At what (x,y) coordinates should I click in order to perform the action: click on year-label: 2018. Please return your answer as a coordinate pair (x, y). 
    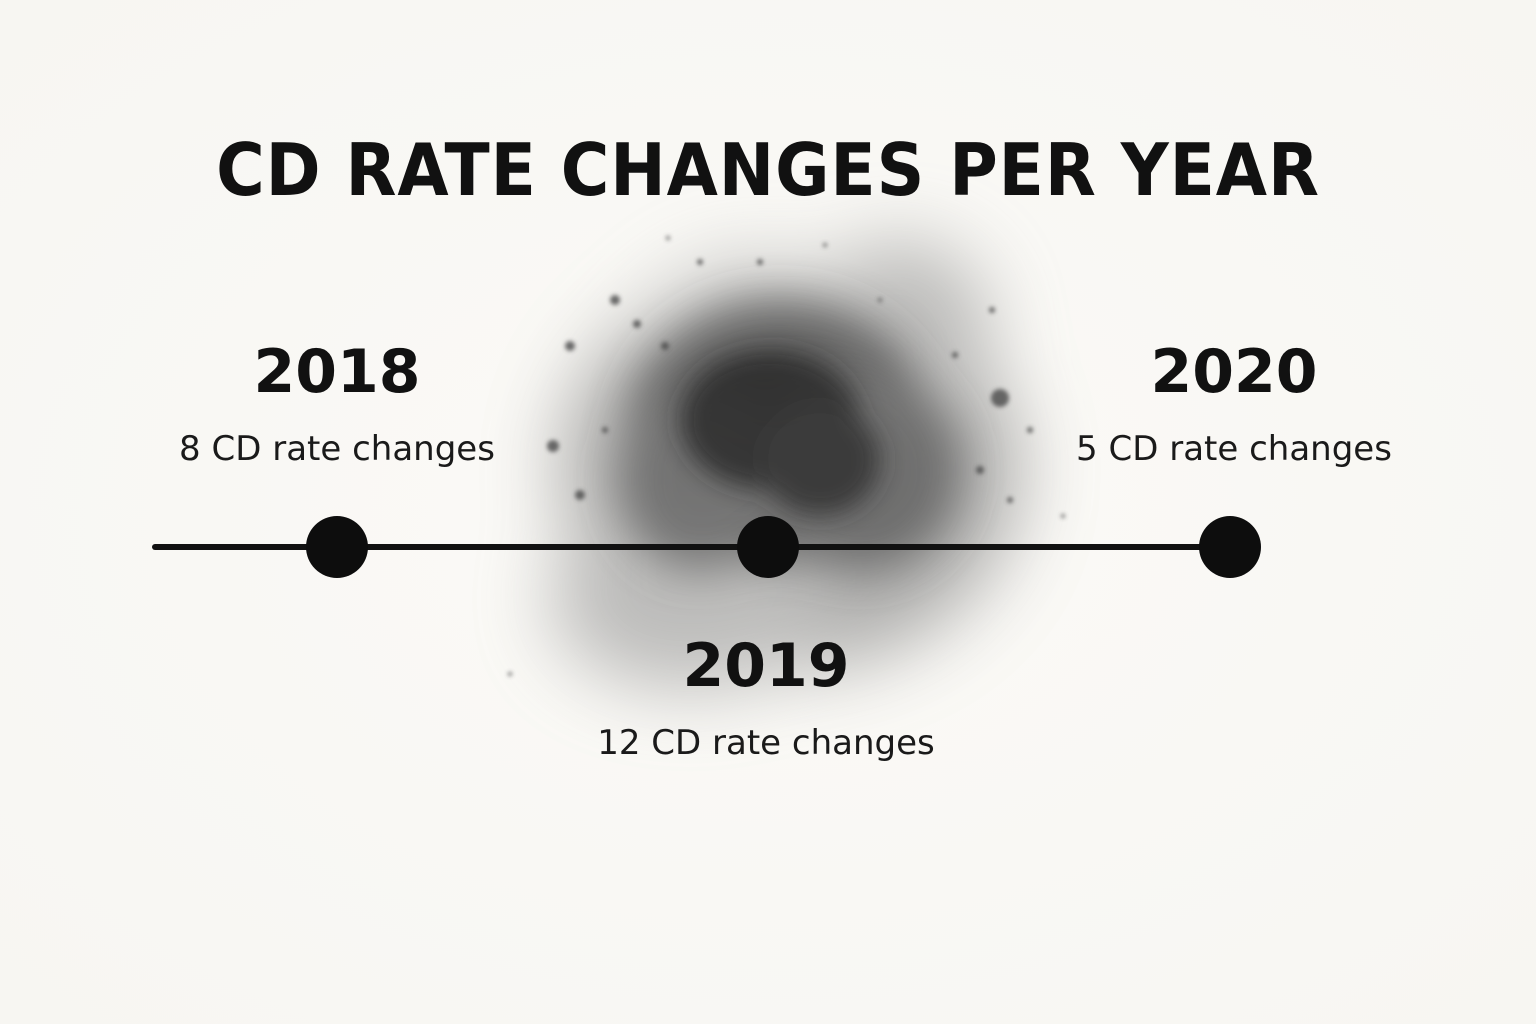
    Looking at the image, I should click on (337, 372).